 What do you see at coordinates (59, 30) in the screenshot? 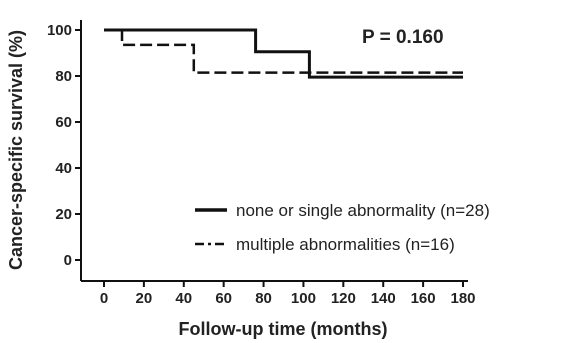
I see `y-tick-label: 100` at bounding box center [59, 30].